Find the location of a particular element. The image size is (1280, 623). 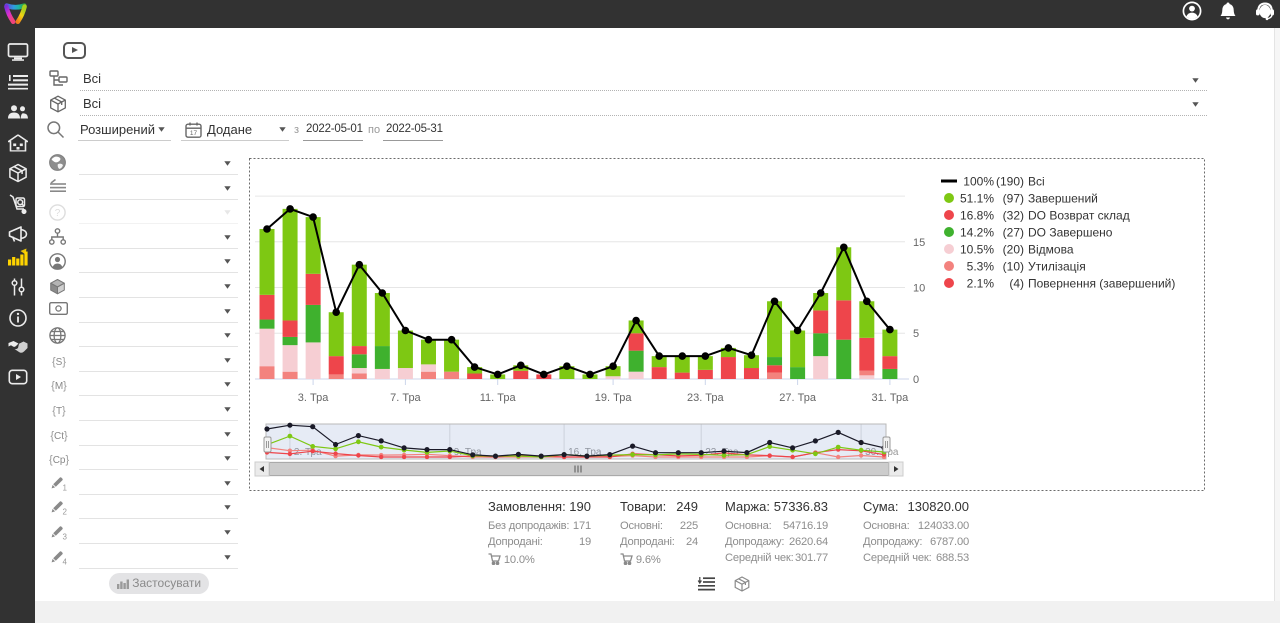

svg-text: DO Возврат склад is located at coordinates (1079, 216).